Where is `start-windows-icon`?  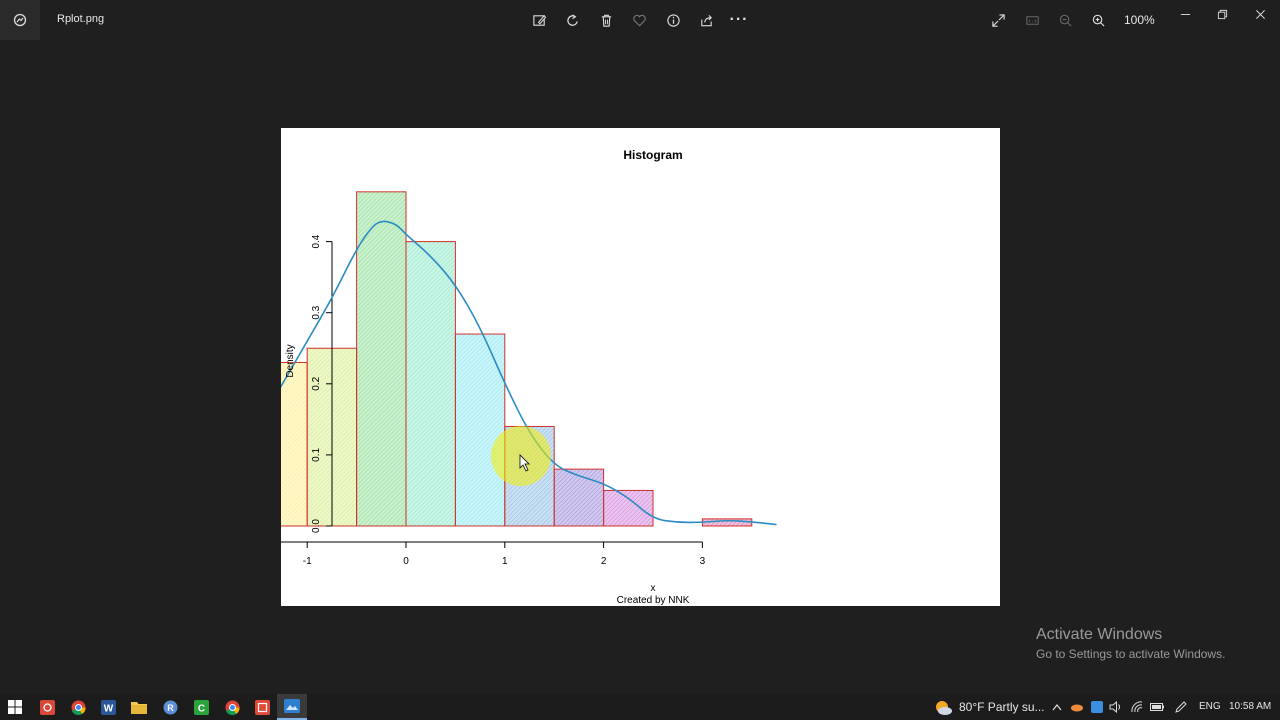
start-windows-icon is located at coordinates (15, 707).